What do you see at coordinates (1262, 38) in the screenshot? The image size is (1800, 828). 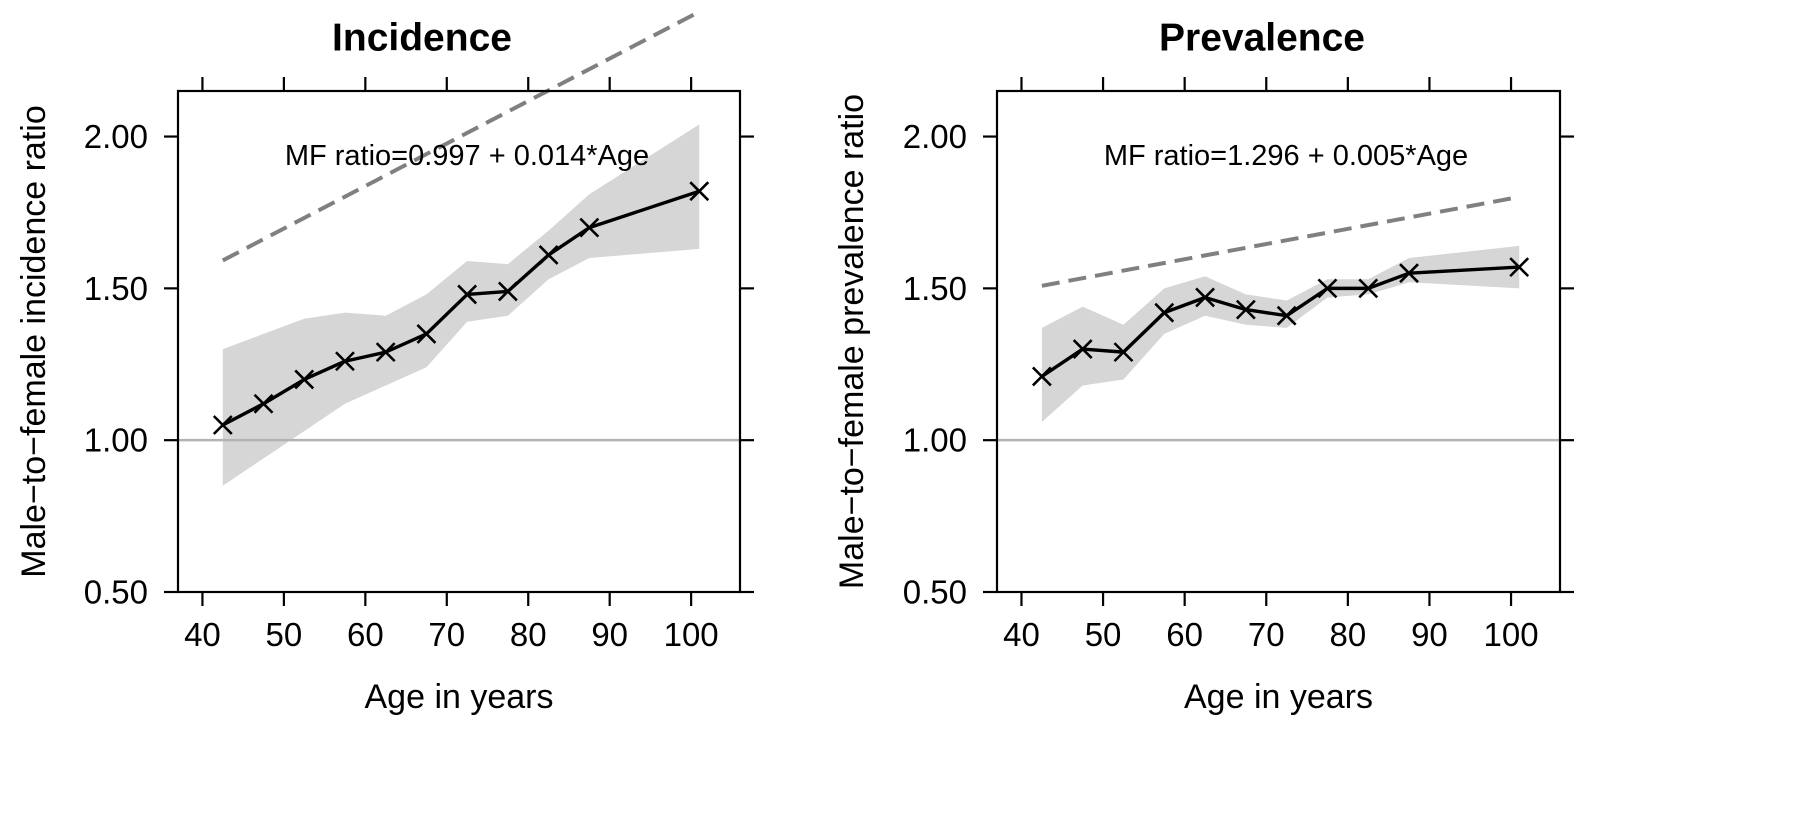 I see `panel-title: Prevalence` at bounding box center [1262, 38].